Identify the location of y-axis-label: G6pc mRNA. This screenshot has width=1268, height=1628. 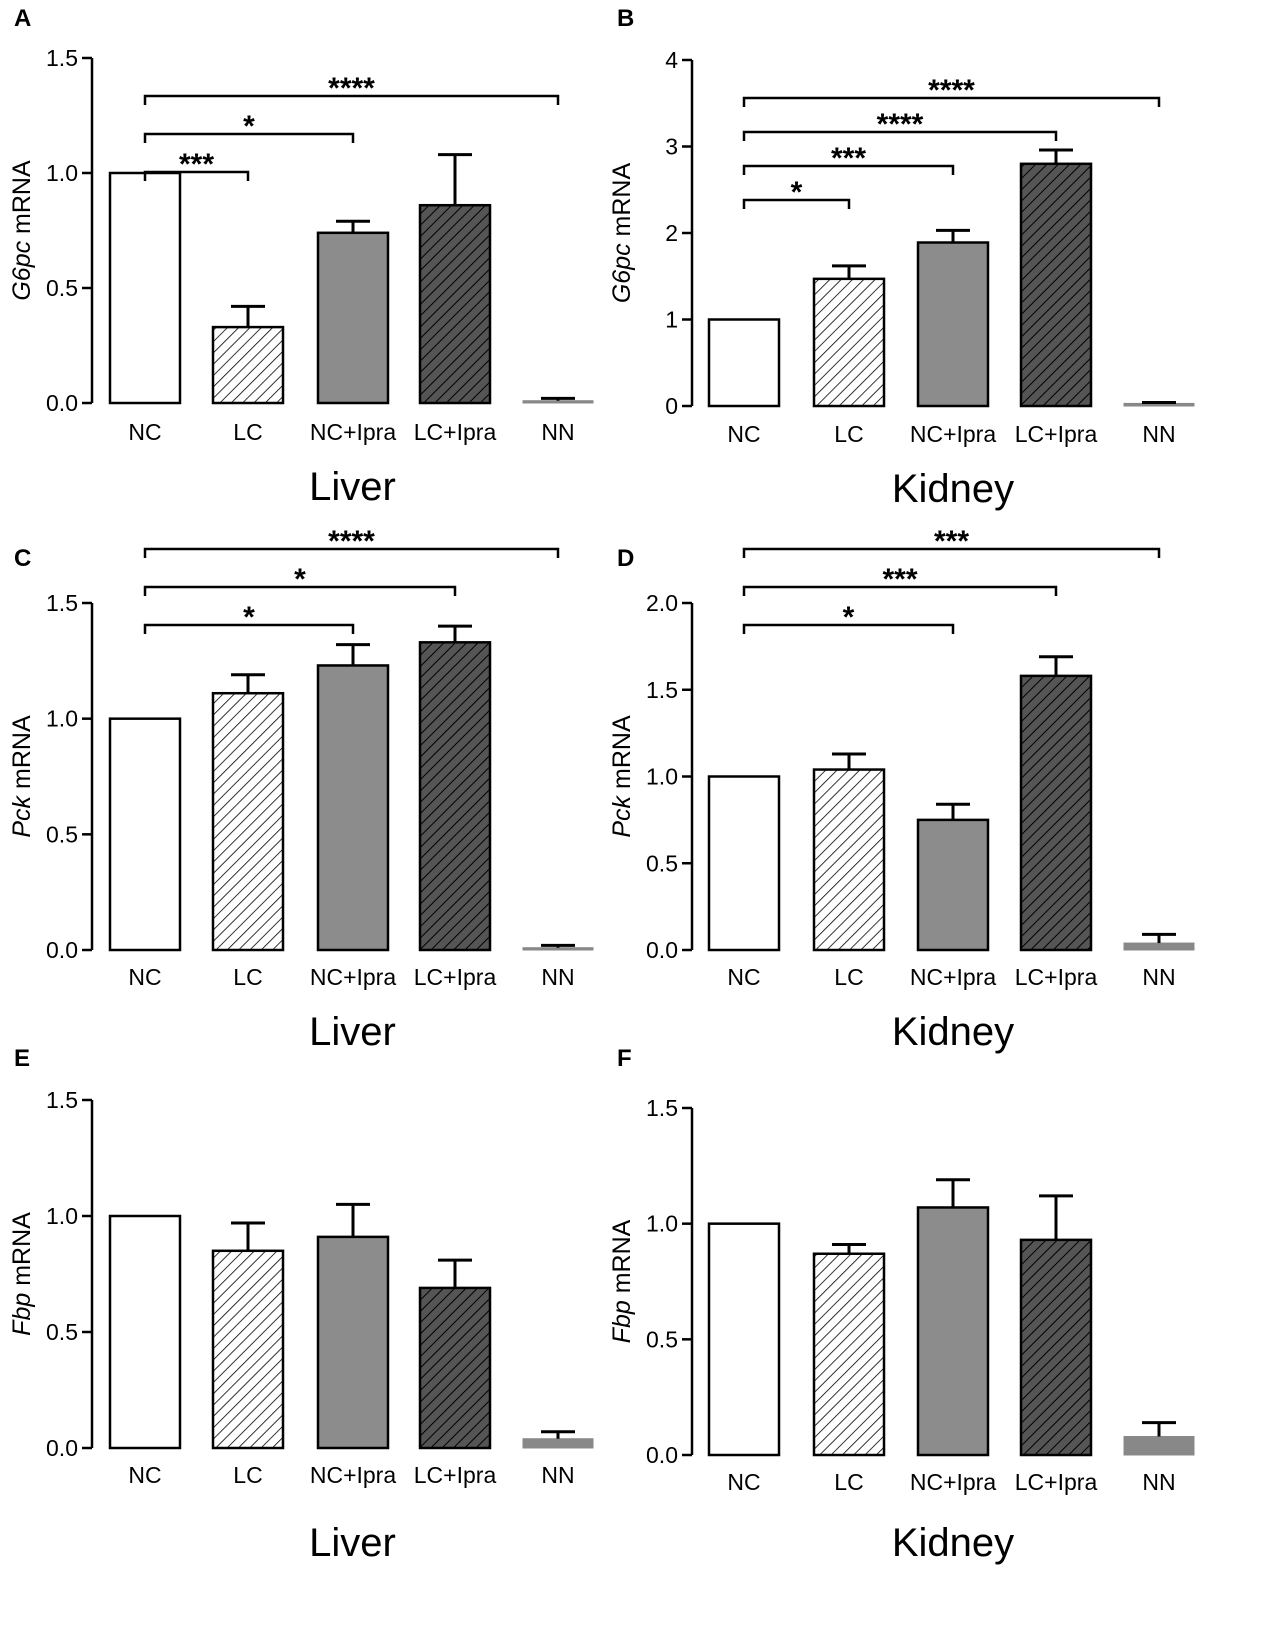
(622, 233).